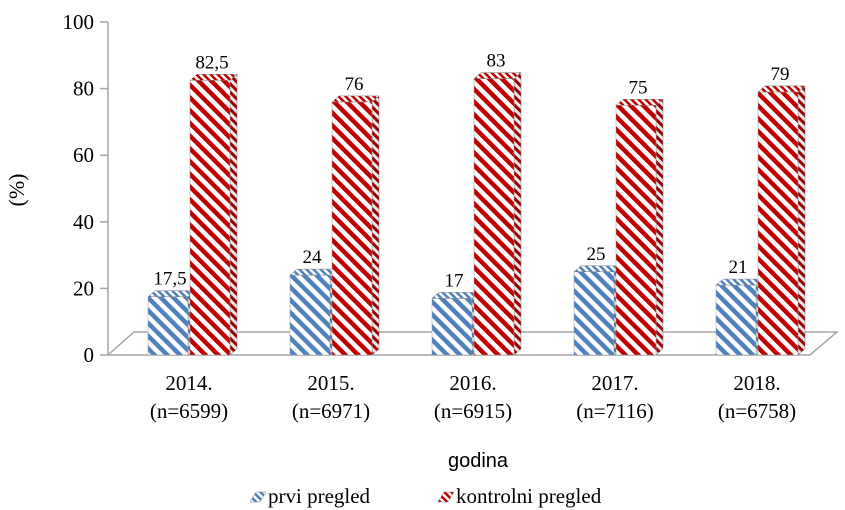  I want to click on data-label: 21, so click(738, 267).